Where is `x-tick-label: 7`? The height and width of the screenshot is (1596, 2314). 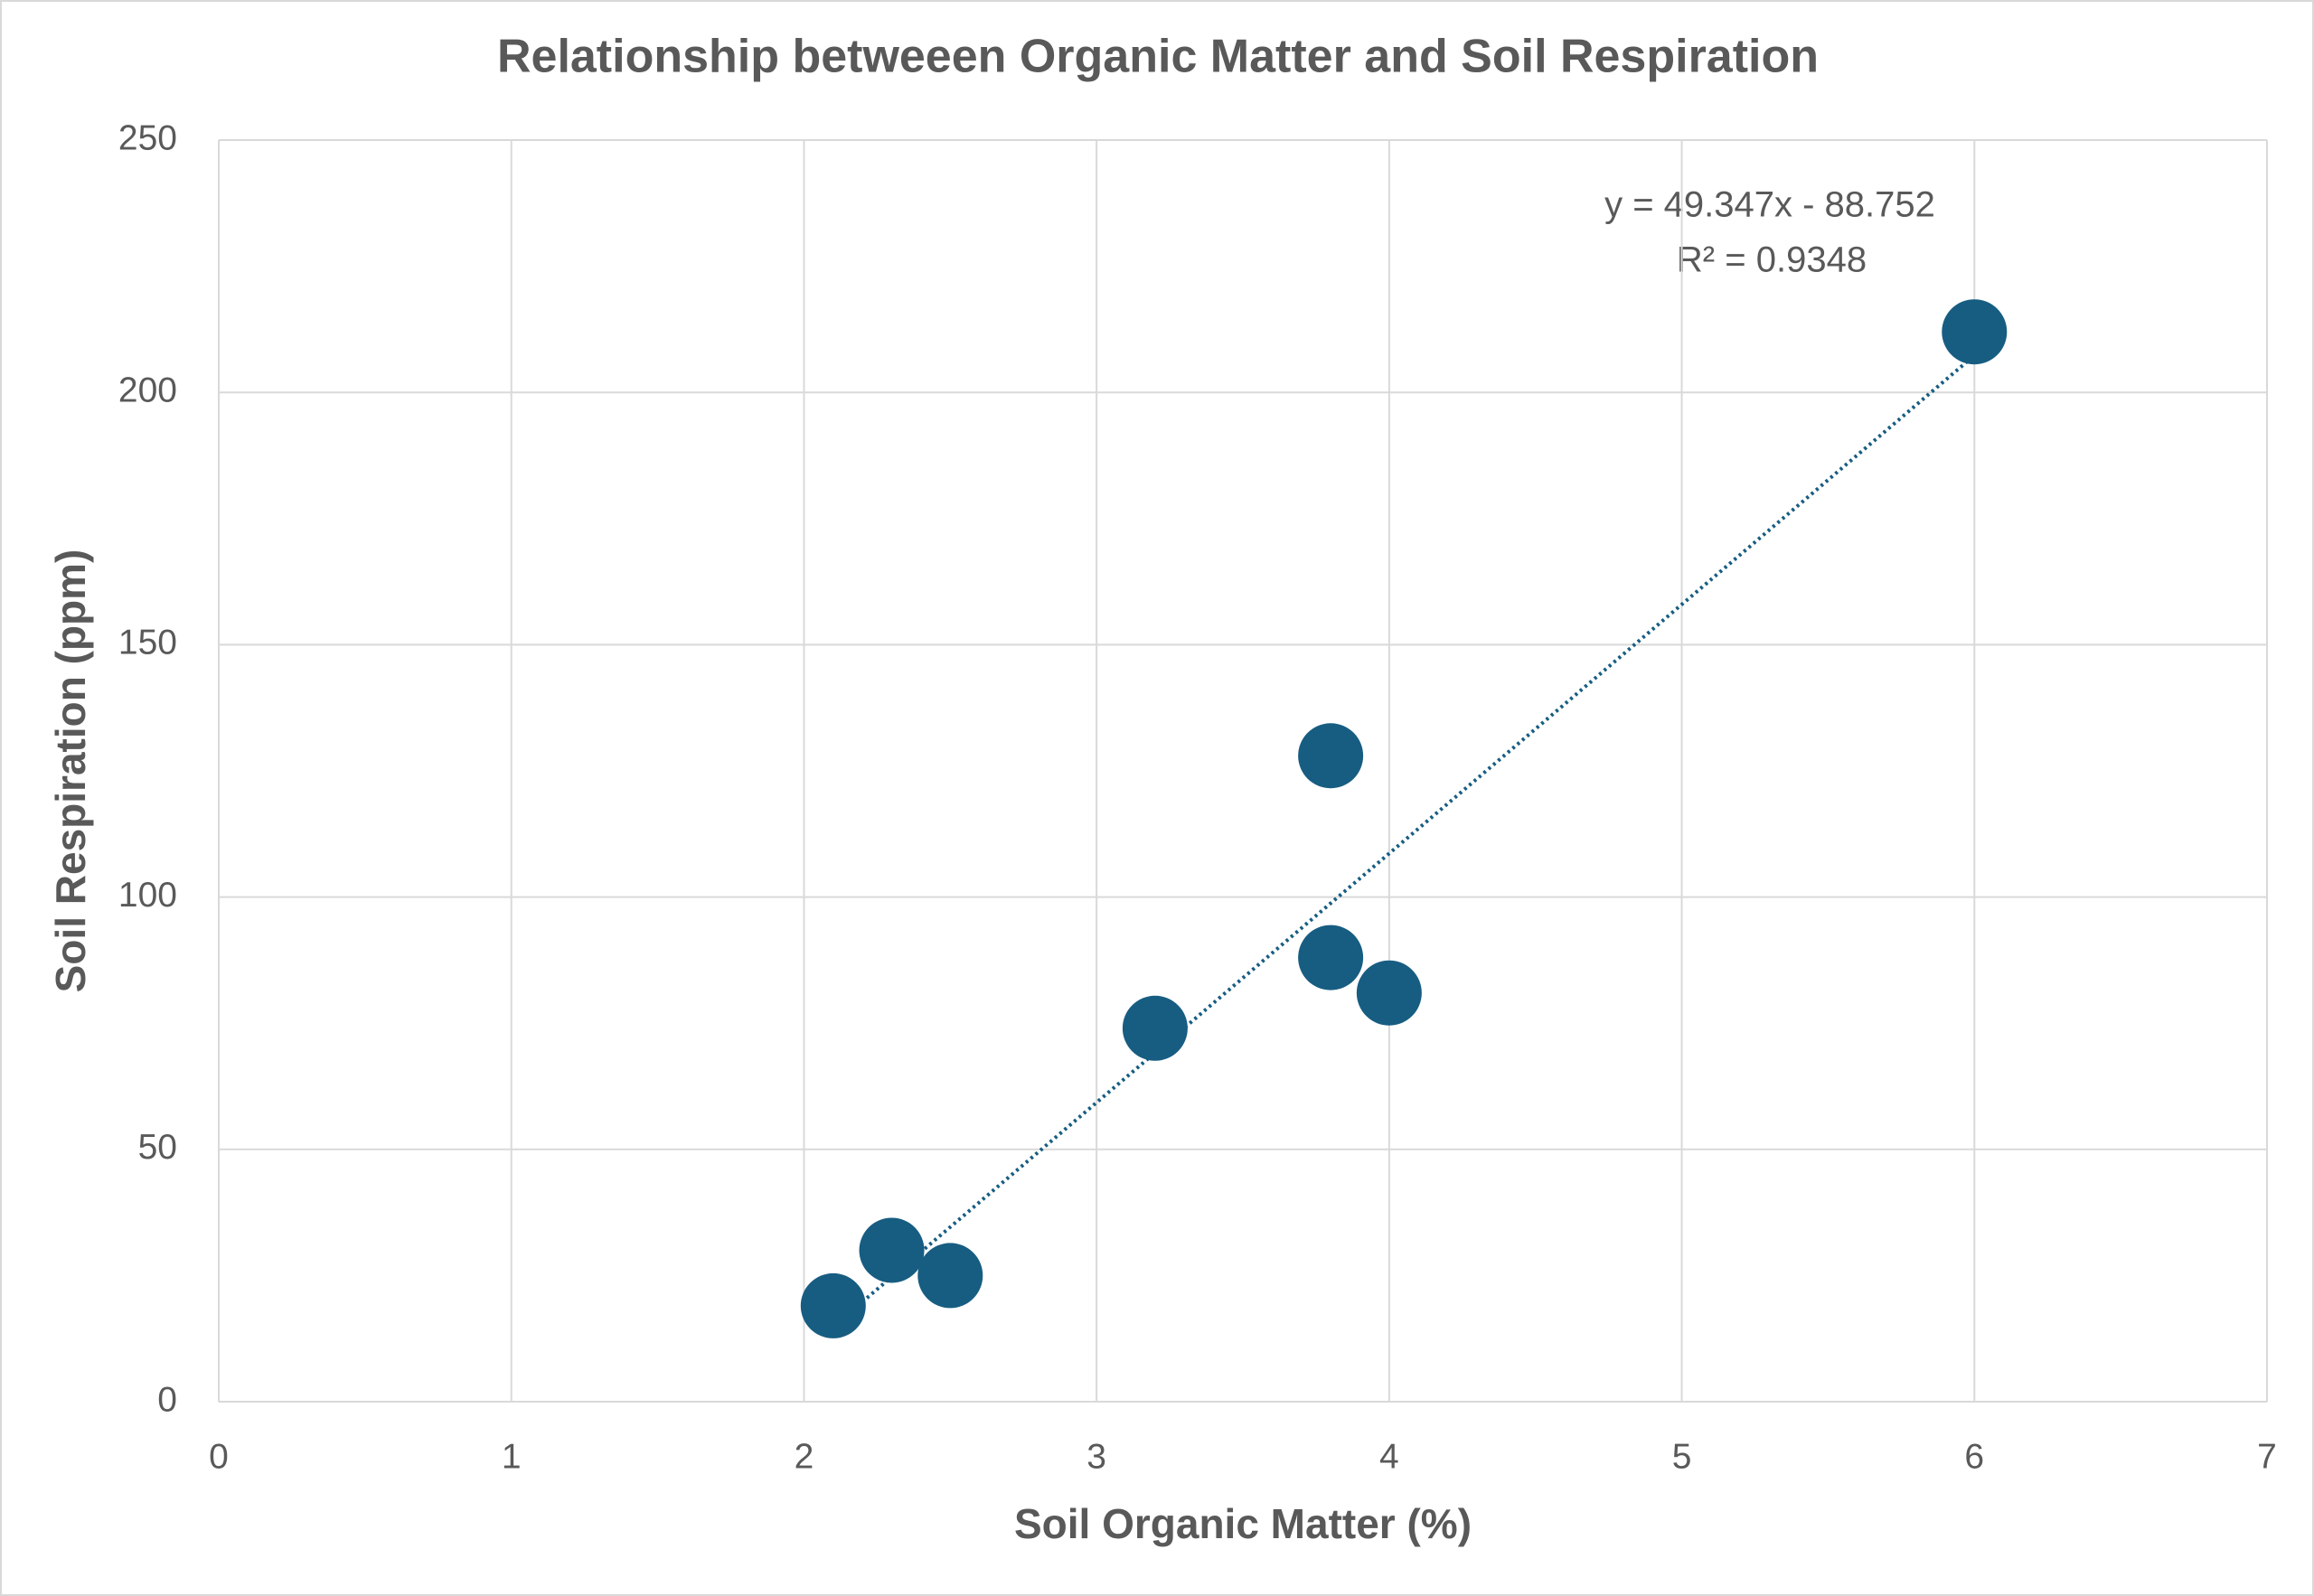
x-tick-label: 7 is located at coordinates (2267, 1456).